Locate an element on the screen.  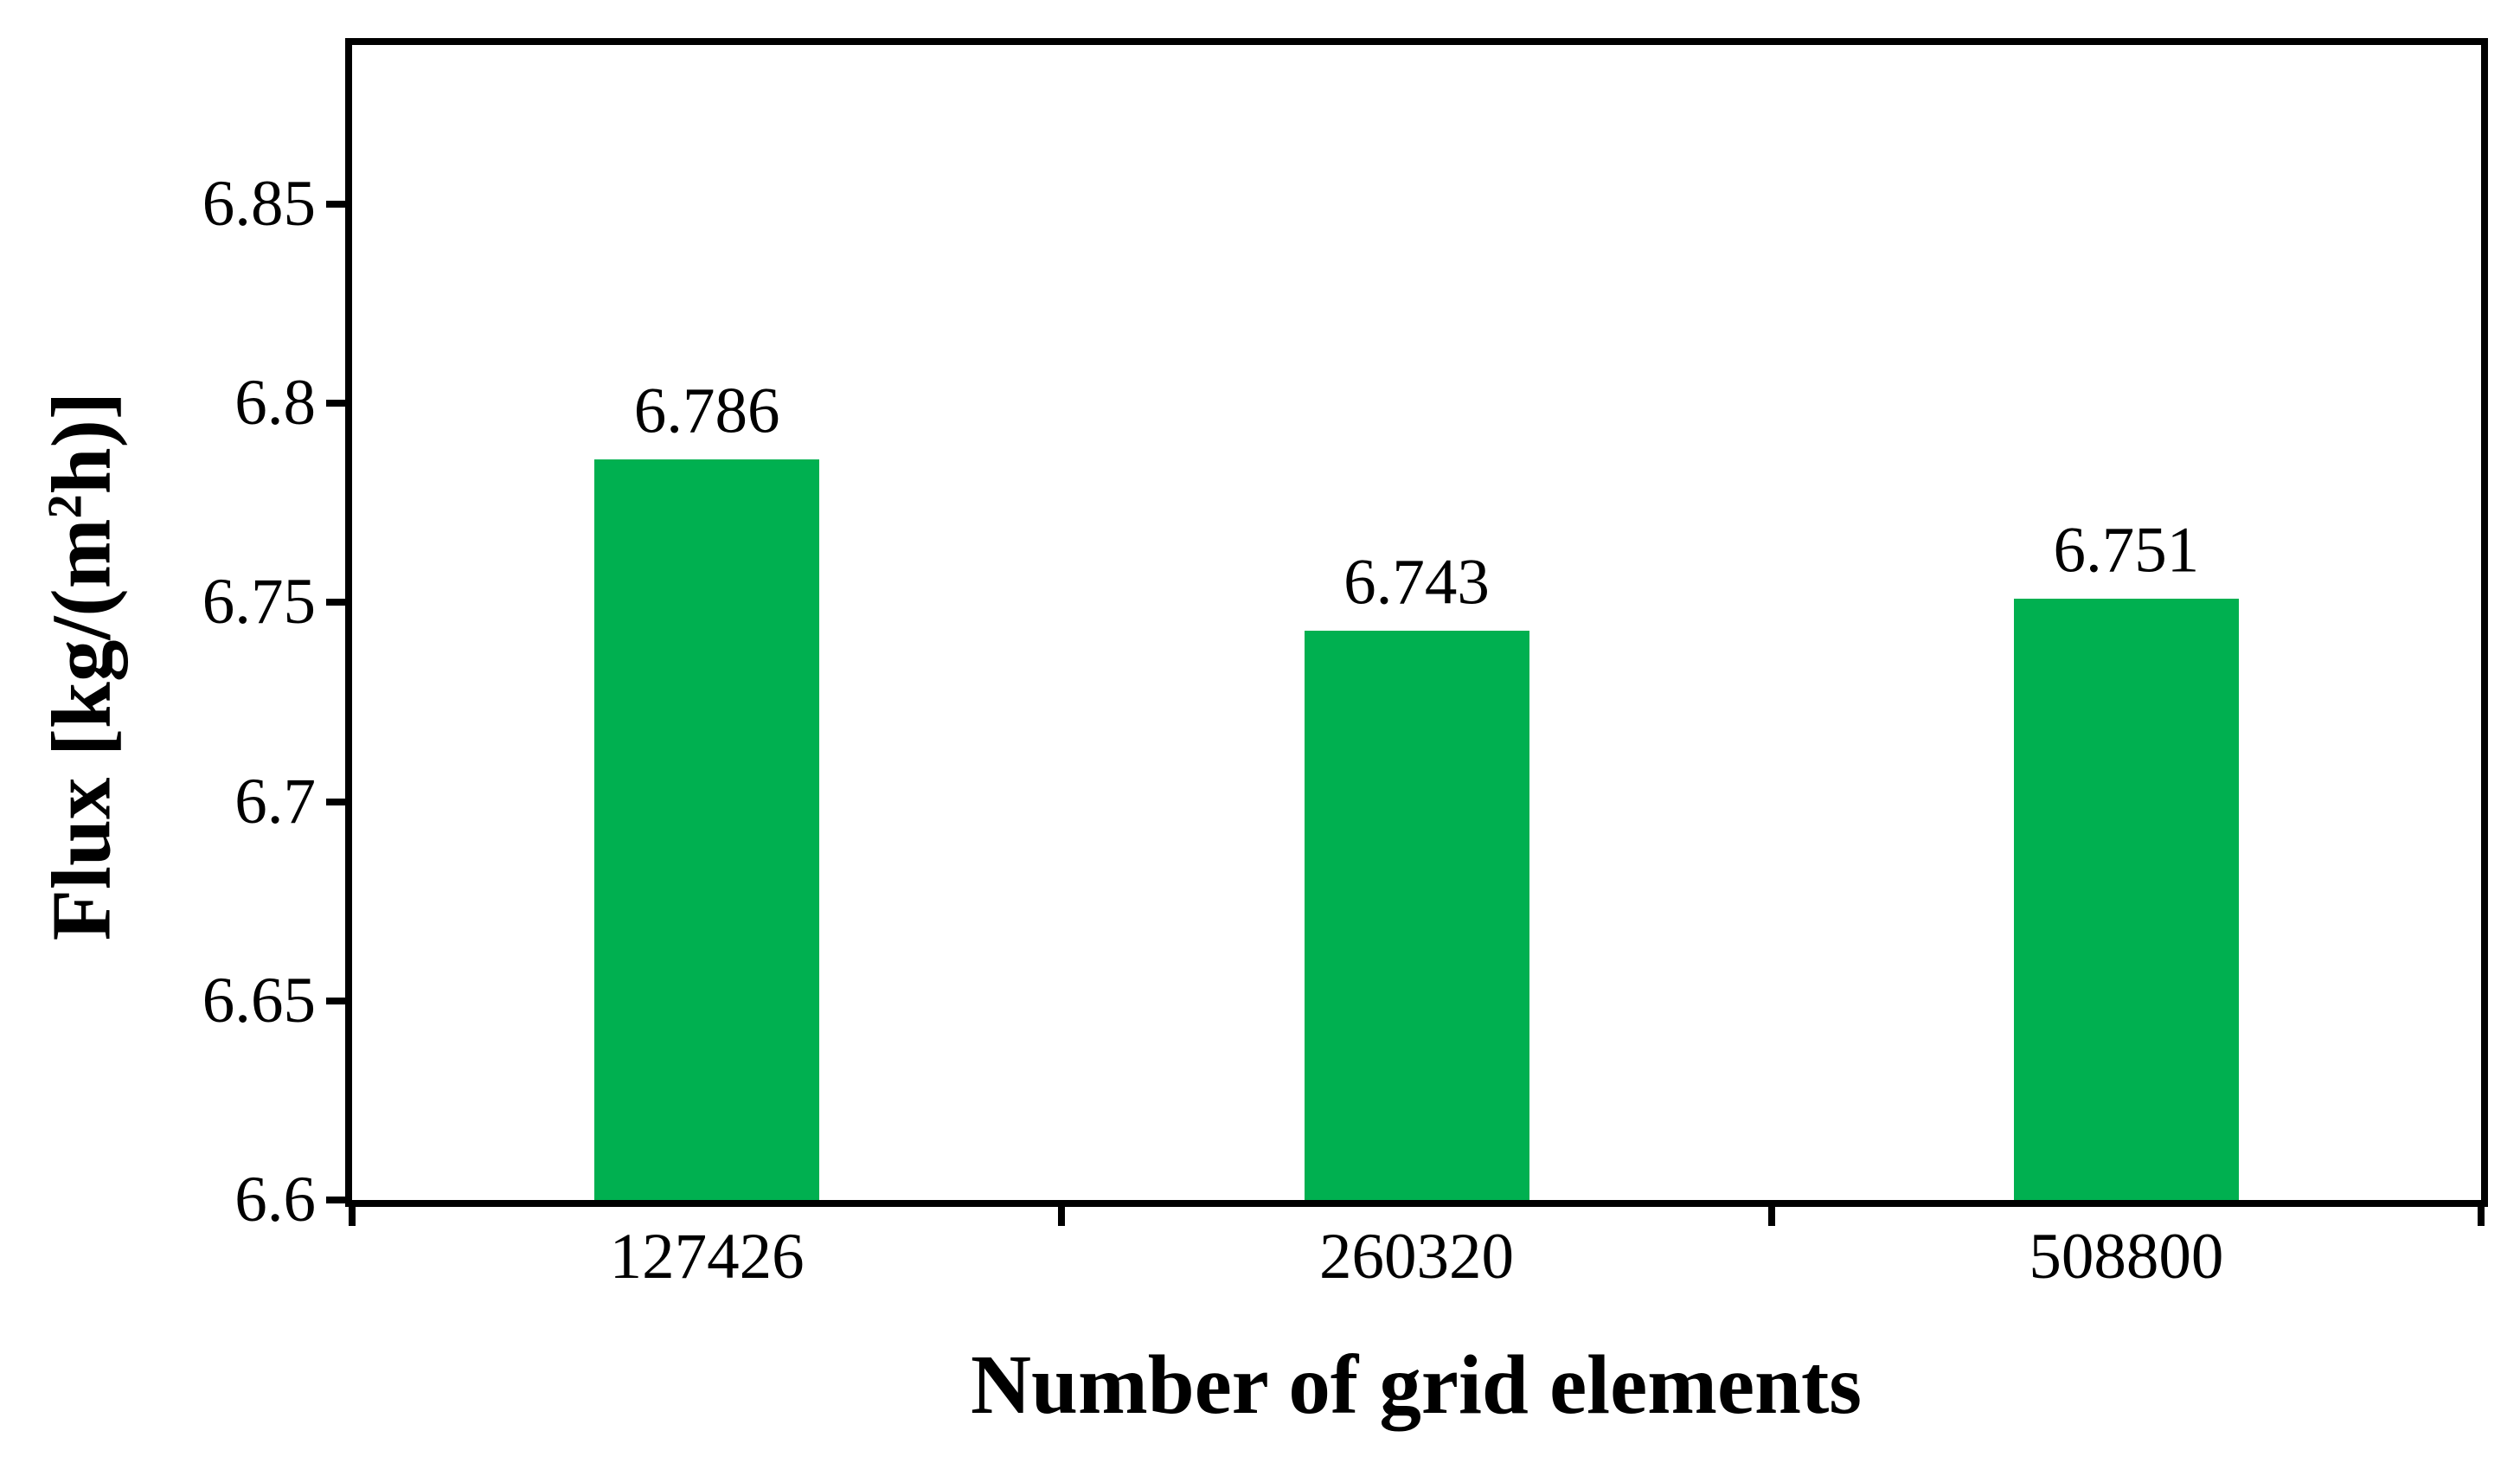
y-axis-title-post: h)] is located at coordinates (81, 443).